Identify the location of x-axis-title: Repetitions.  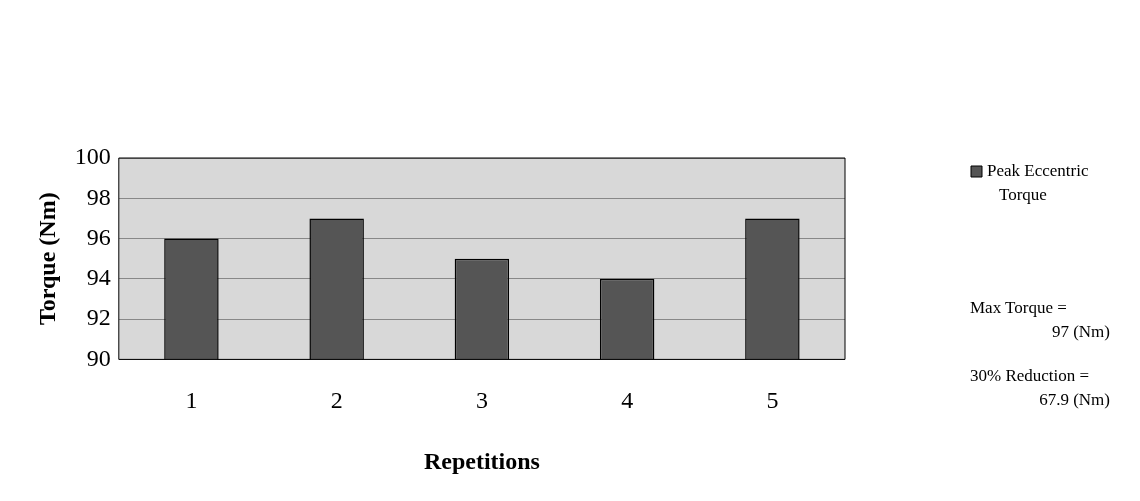
(481, 460).